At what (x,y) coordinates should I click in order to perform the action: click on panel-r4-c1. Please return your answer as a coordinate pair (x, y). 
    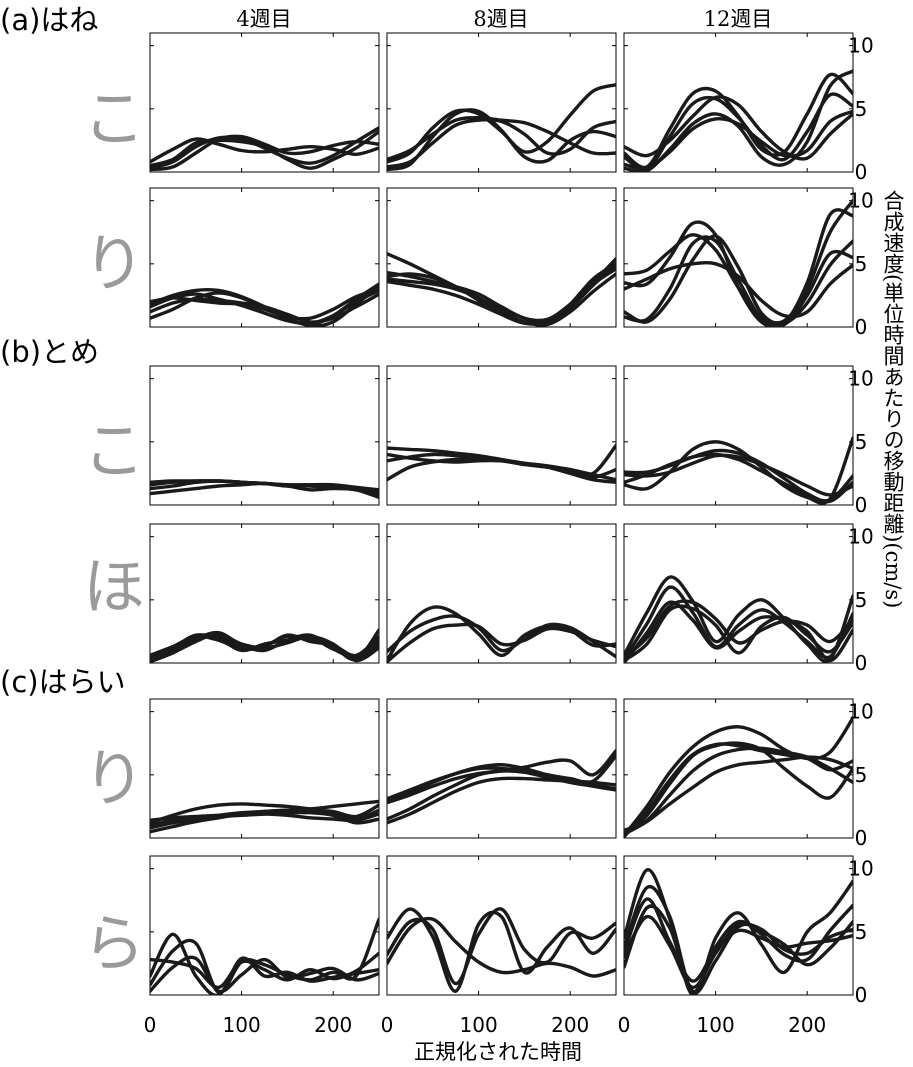
    Looking at the image, I should click on (264, 593).